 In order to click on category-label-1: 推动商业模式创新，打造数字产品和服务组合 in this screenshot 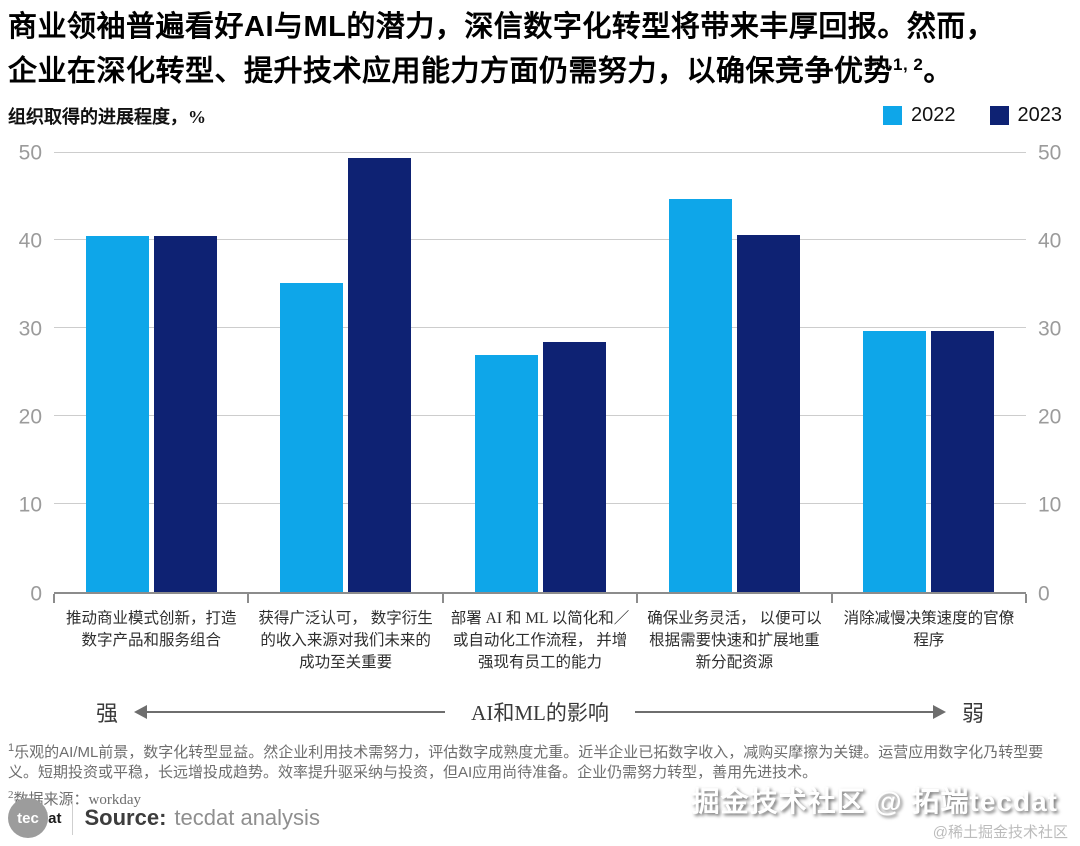, I will do `click(151, 629)`.